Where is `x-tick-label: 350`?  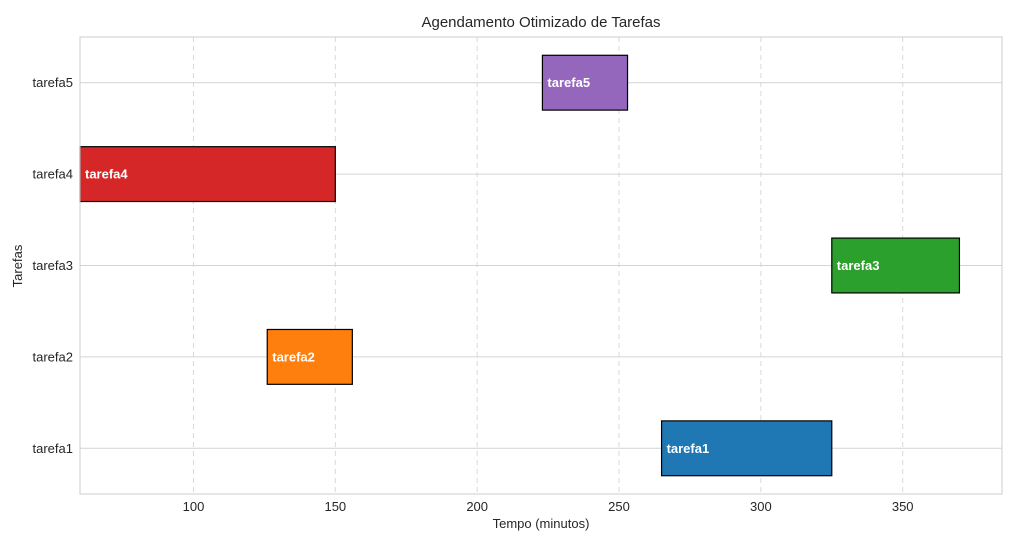 x-tick-label: 350 is located at coordinates (903, 506).